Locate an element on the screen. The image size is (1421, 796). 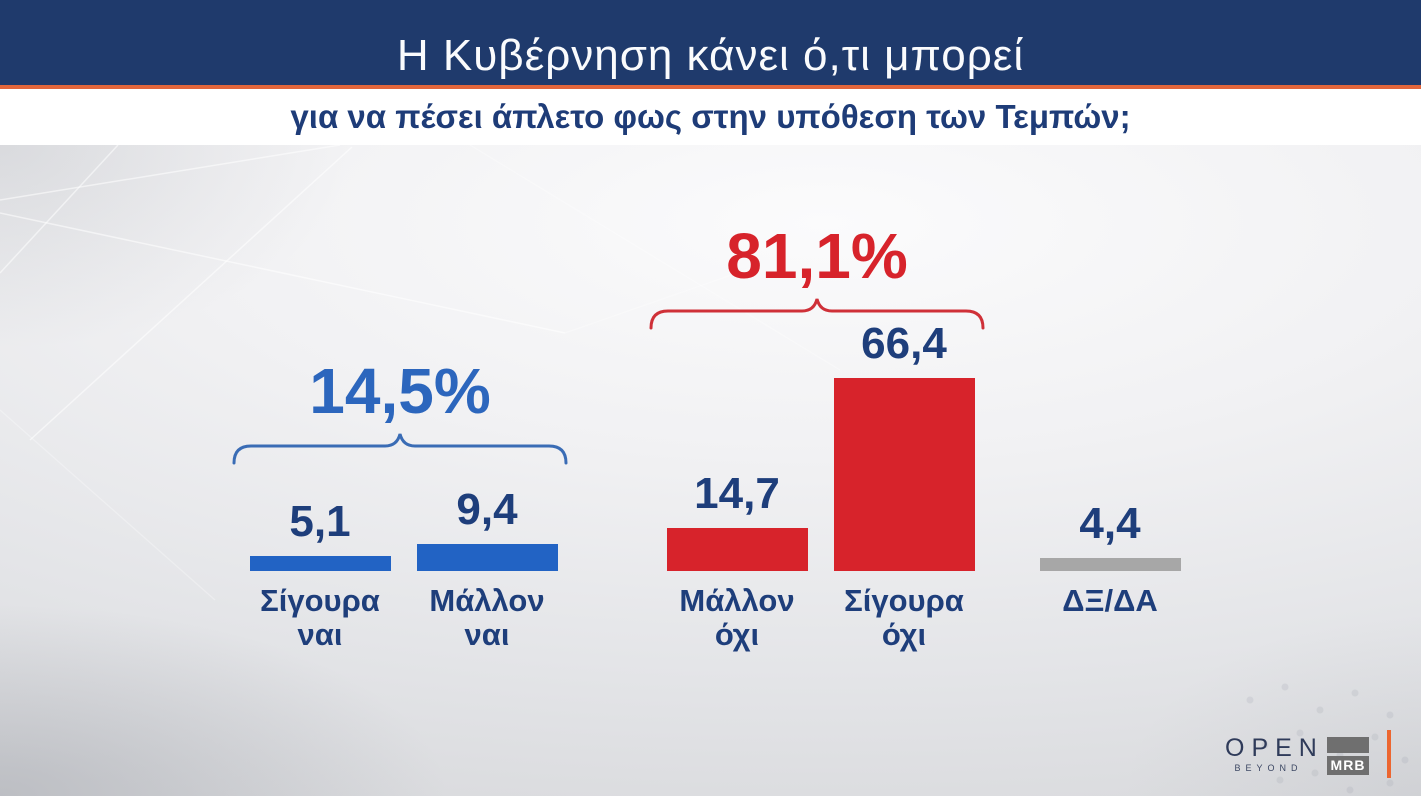
open-channel-logo: OPEN BEYOND is located at coordinates (1271, 753).